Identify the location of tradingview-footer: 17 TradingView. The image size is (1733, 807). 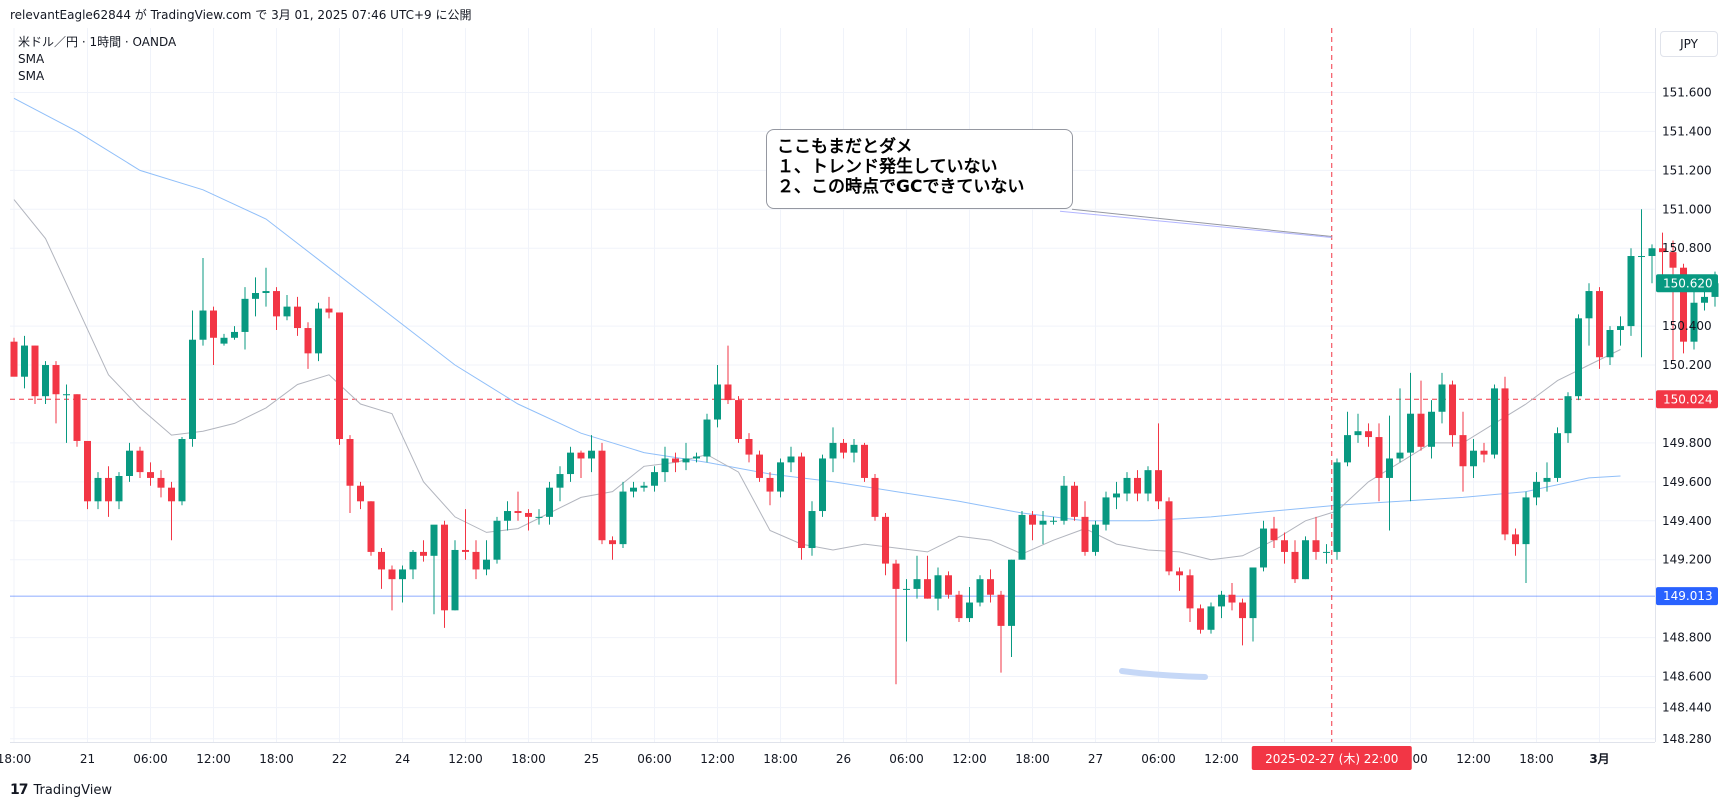
(61, 790).